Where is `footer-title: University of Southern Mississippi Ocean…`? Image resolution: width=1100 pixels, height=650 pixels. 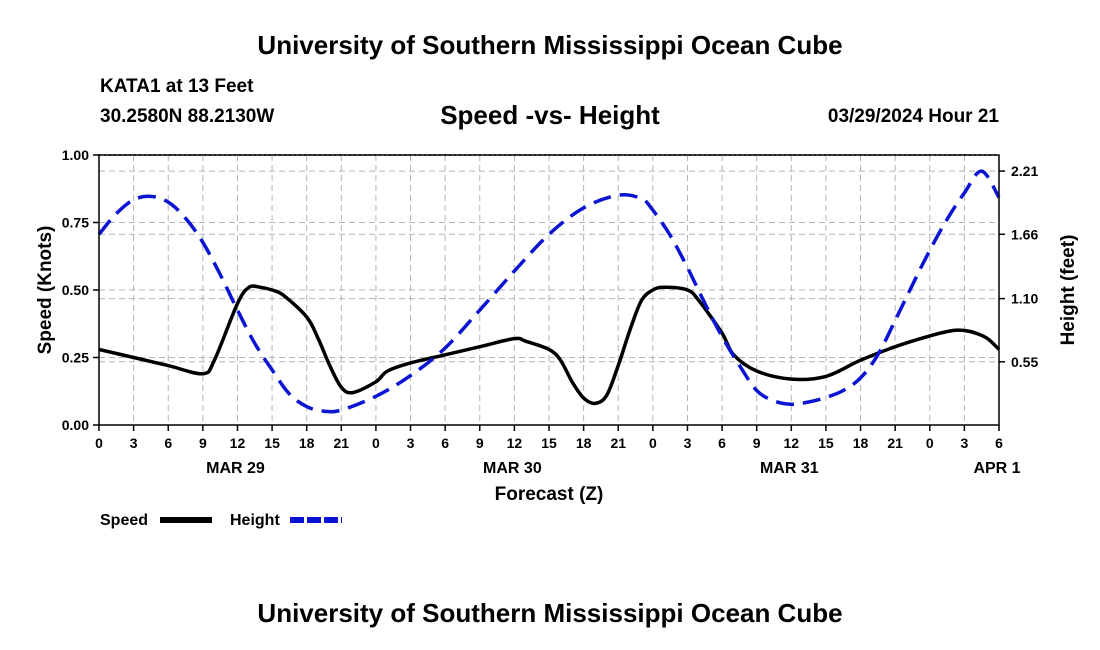
footer-title: University of Southern Mississippi Ocean… is located at coordinates (550, 613).